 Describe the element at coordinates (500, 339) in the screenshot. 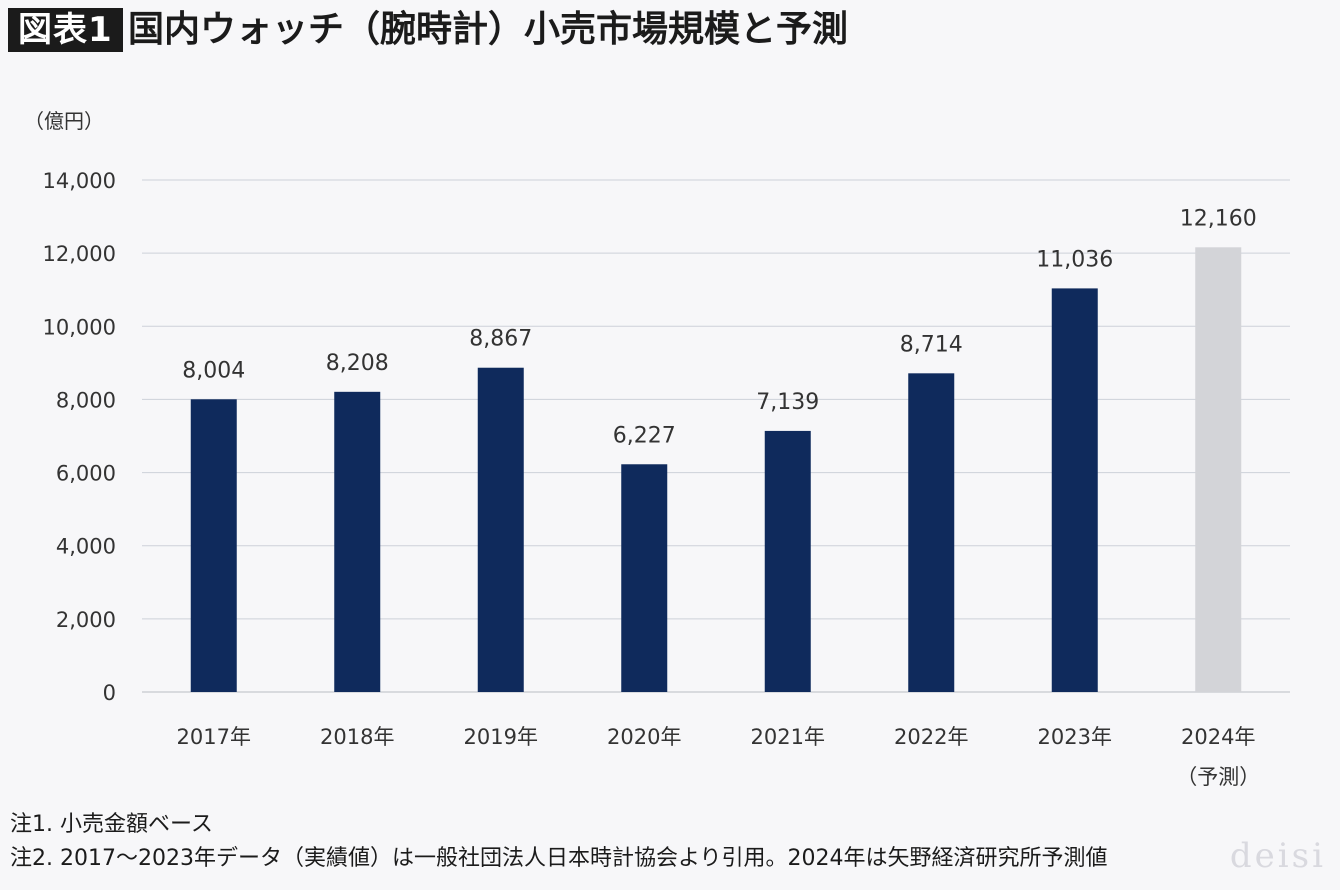

I see `data-label: 8,867` at that location.